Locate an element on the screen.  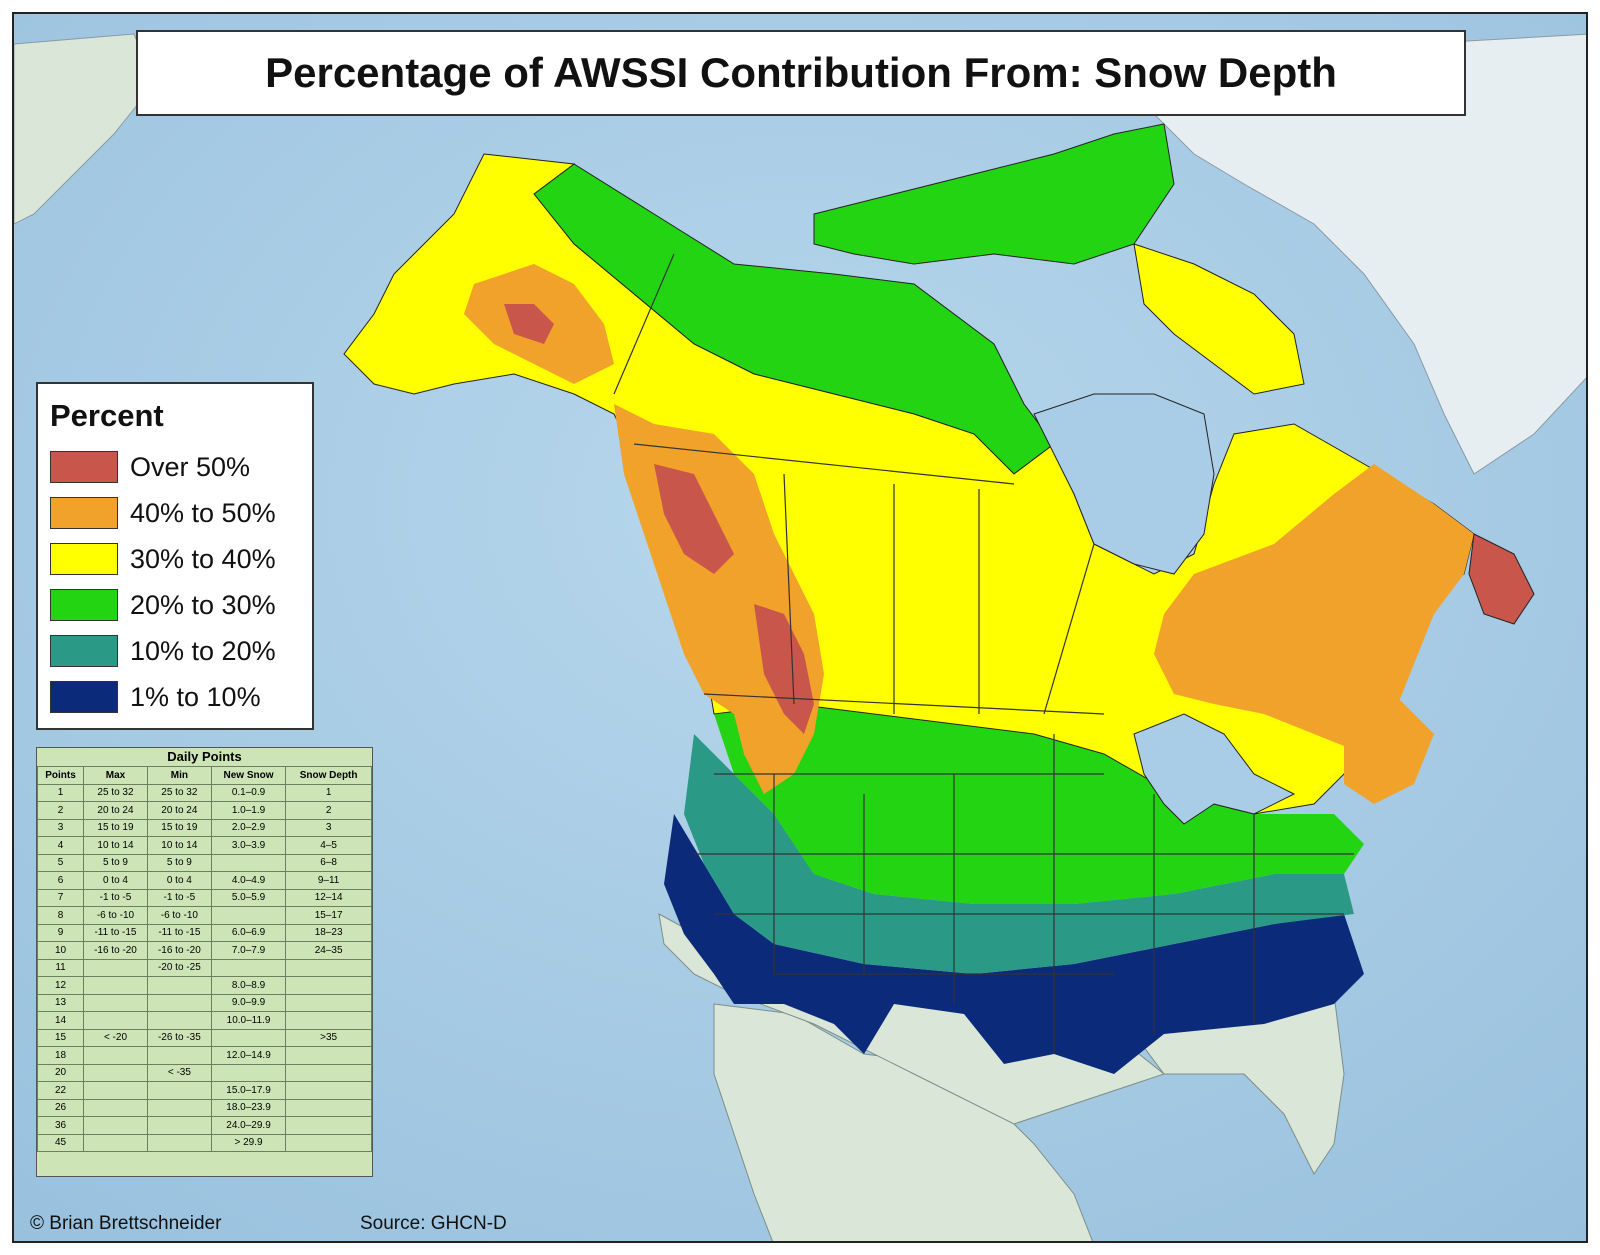
table-cell: 25 to 32 is located at coordinates (115, 792).